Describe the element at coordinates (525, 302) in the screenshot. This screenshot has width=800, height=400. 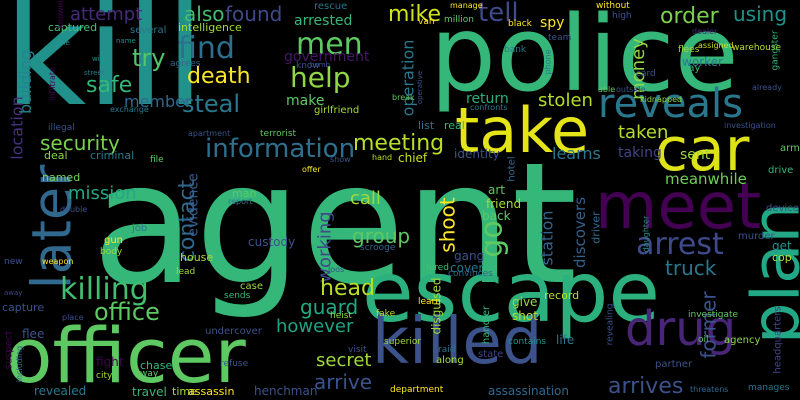
I see `word-give: give` at that location.